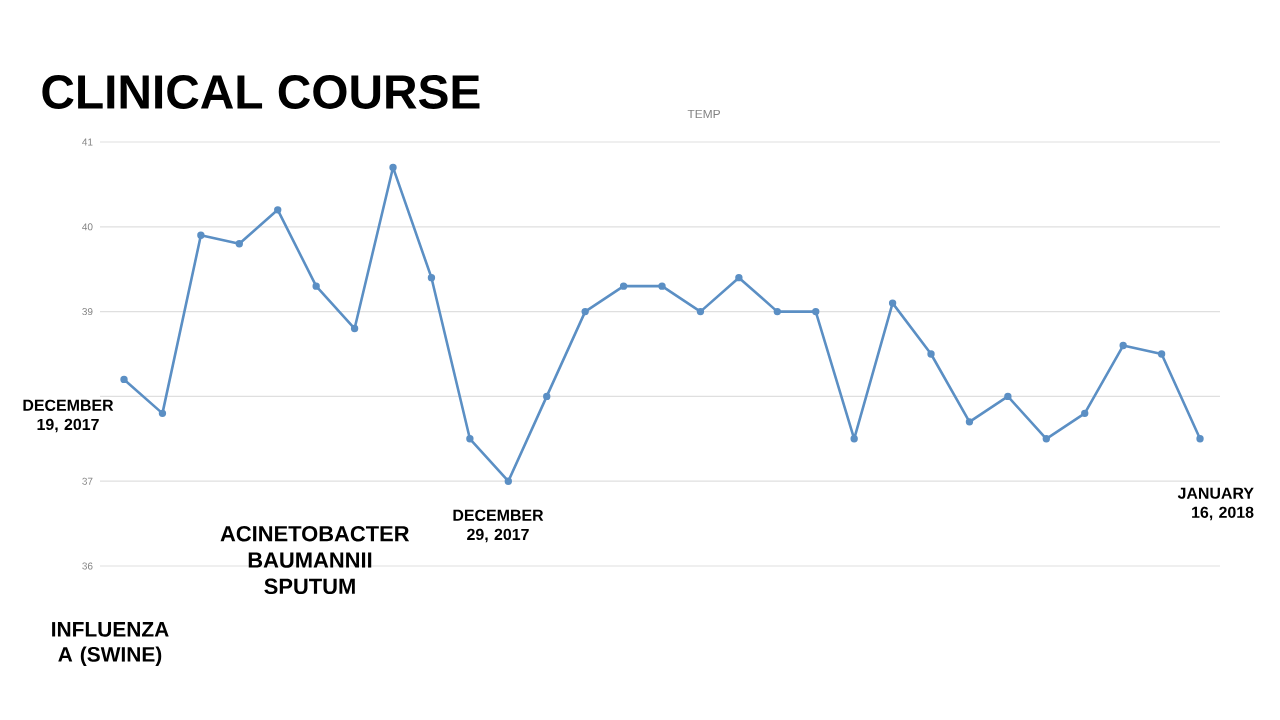 The height and width of the screenshot is (720, 1280). Describe the element at coordinates (110, 644) in the screenshot. I see `text: INFLUENZA A (SWINE)` at that location.